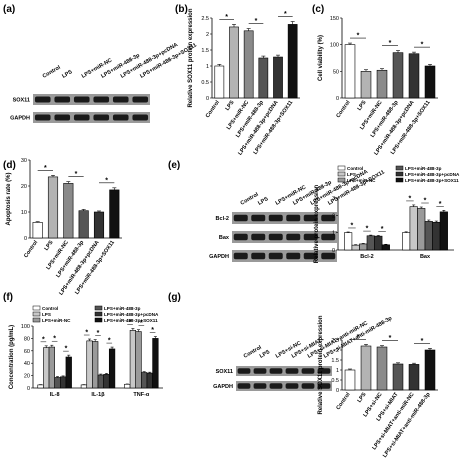 This screenshot has width=474, height=458. What do you see at coordinates (27, 377) in the screenshot?
I see `y-tick-label: 20` at bounding box center [27, 377].